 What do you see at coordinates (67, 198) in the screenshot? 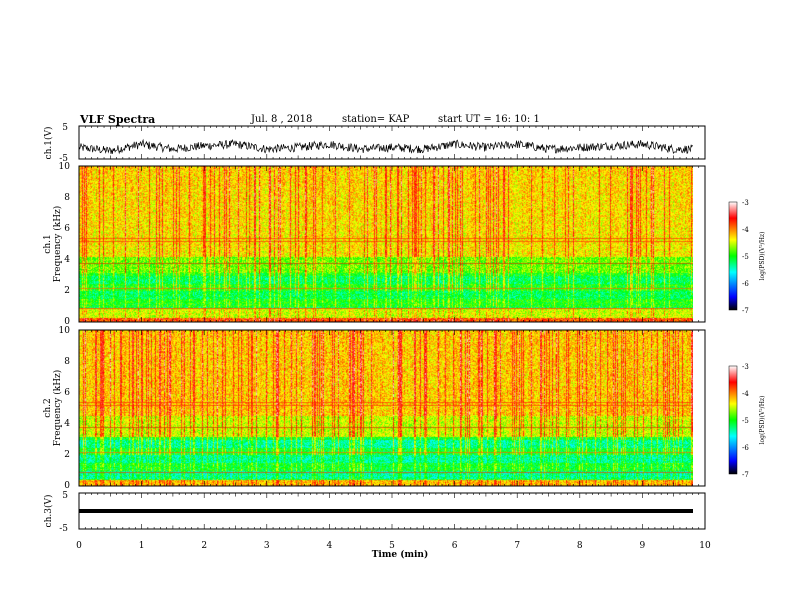
I see `ch1-spec-ytick-8: 8` at bounding box center [67, 198].